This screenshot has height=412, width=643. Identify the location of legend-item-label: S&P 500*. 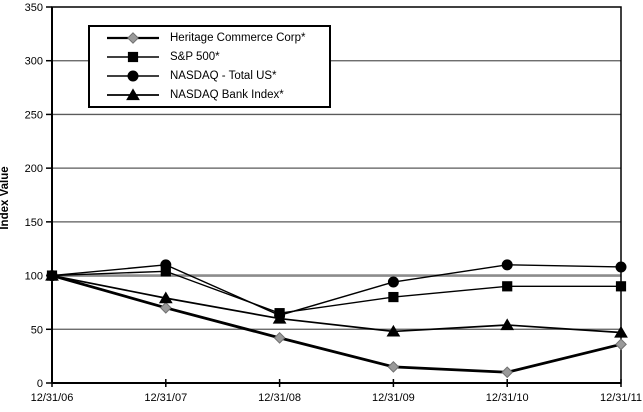
(195, 57).